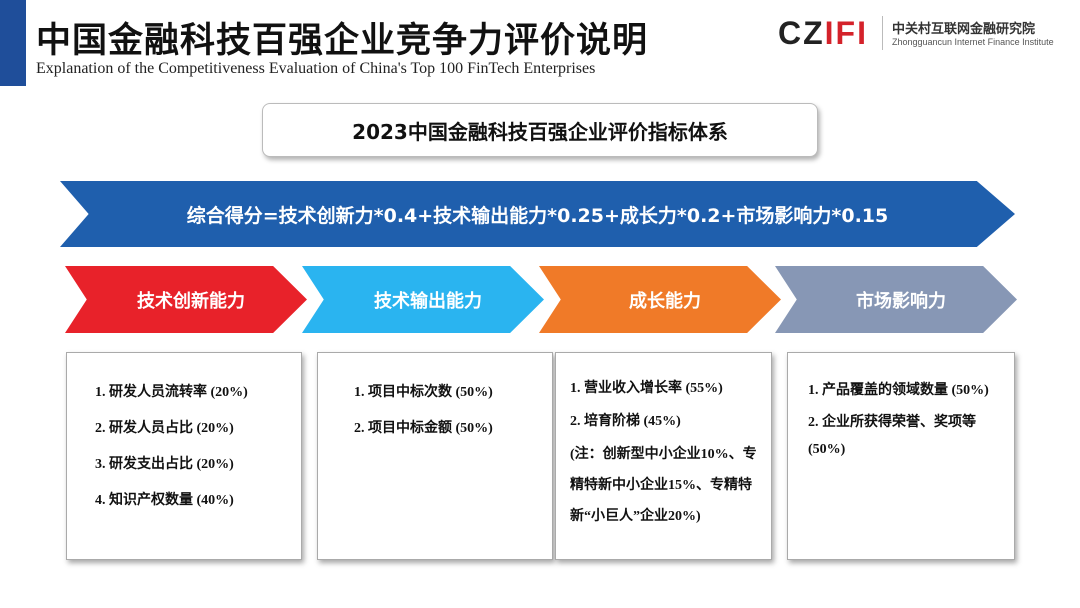  What do you see at coordinates (342, 41) in the screenshot?
I see `page-title: 中国金融科技百强企业竞争力评价说明` at bounding box center [342, 41].